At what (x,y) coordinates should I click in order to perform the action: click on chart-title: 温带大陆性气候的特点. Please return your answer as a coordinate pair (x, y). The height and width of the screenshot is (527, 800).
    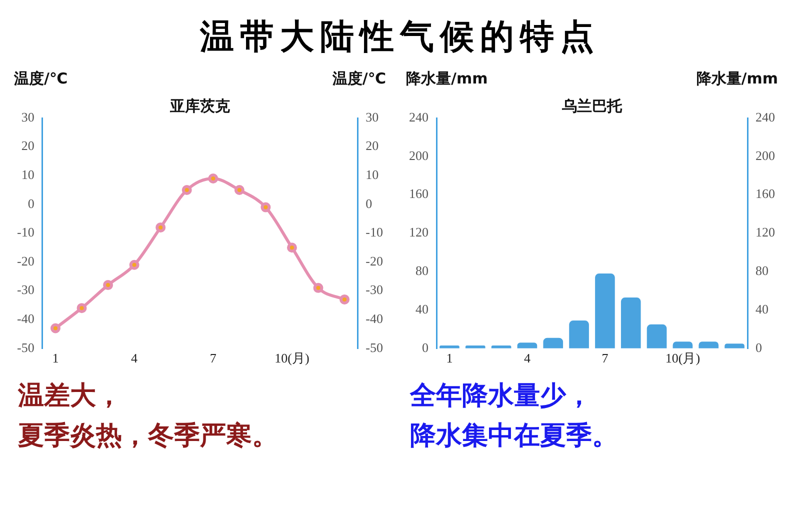
    Looking at the image, I should click on (399, 37).